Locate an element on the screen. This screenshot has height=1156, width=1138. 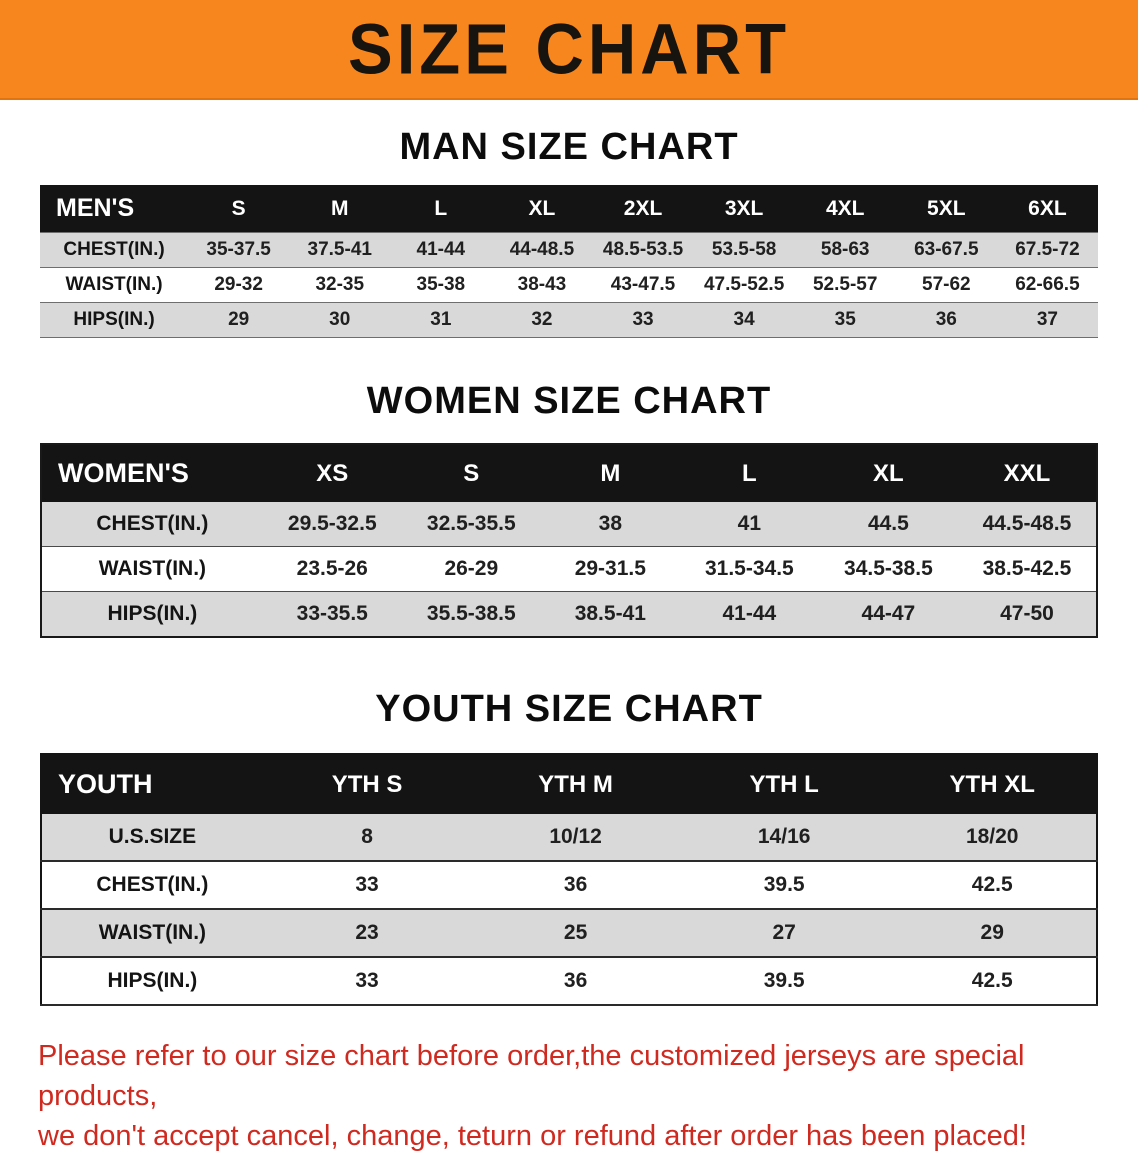
table-header-row: WOMEN'S XS S M L XL XXL is located at coordinates (569, 473).